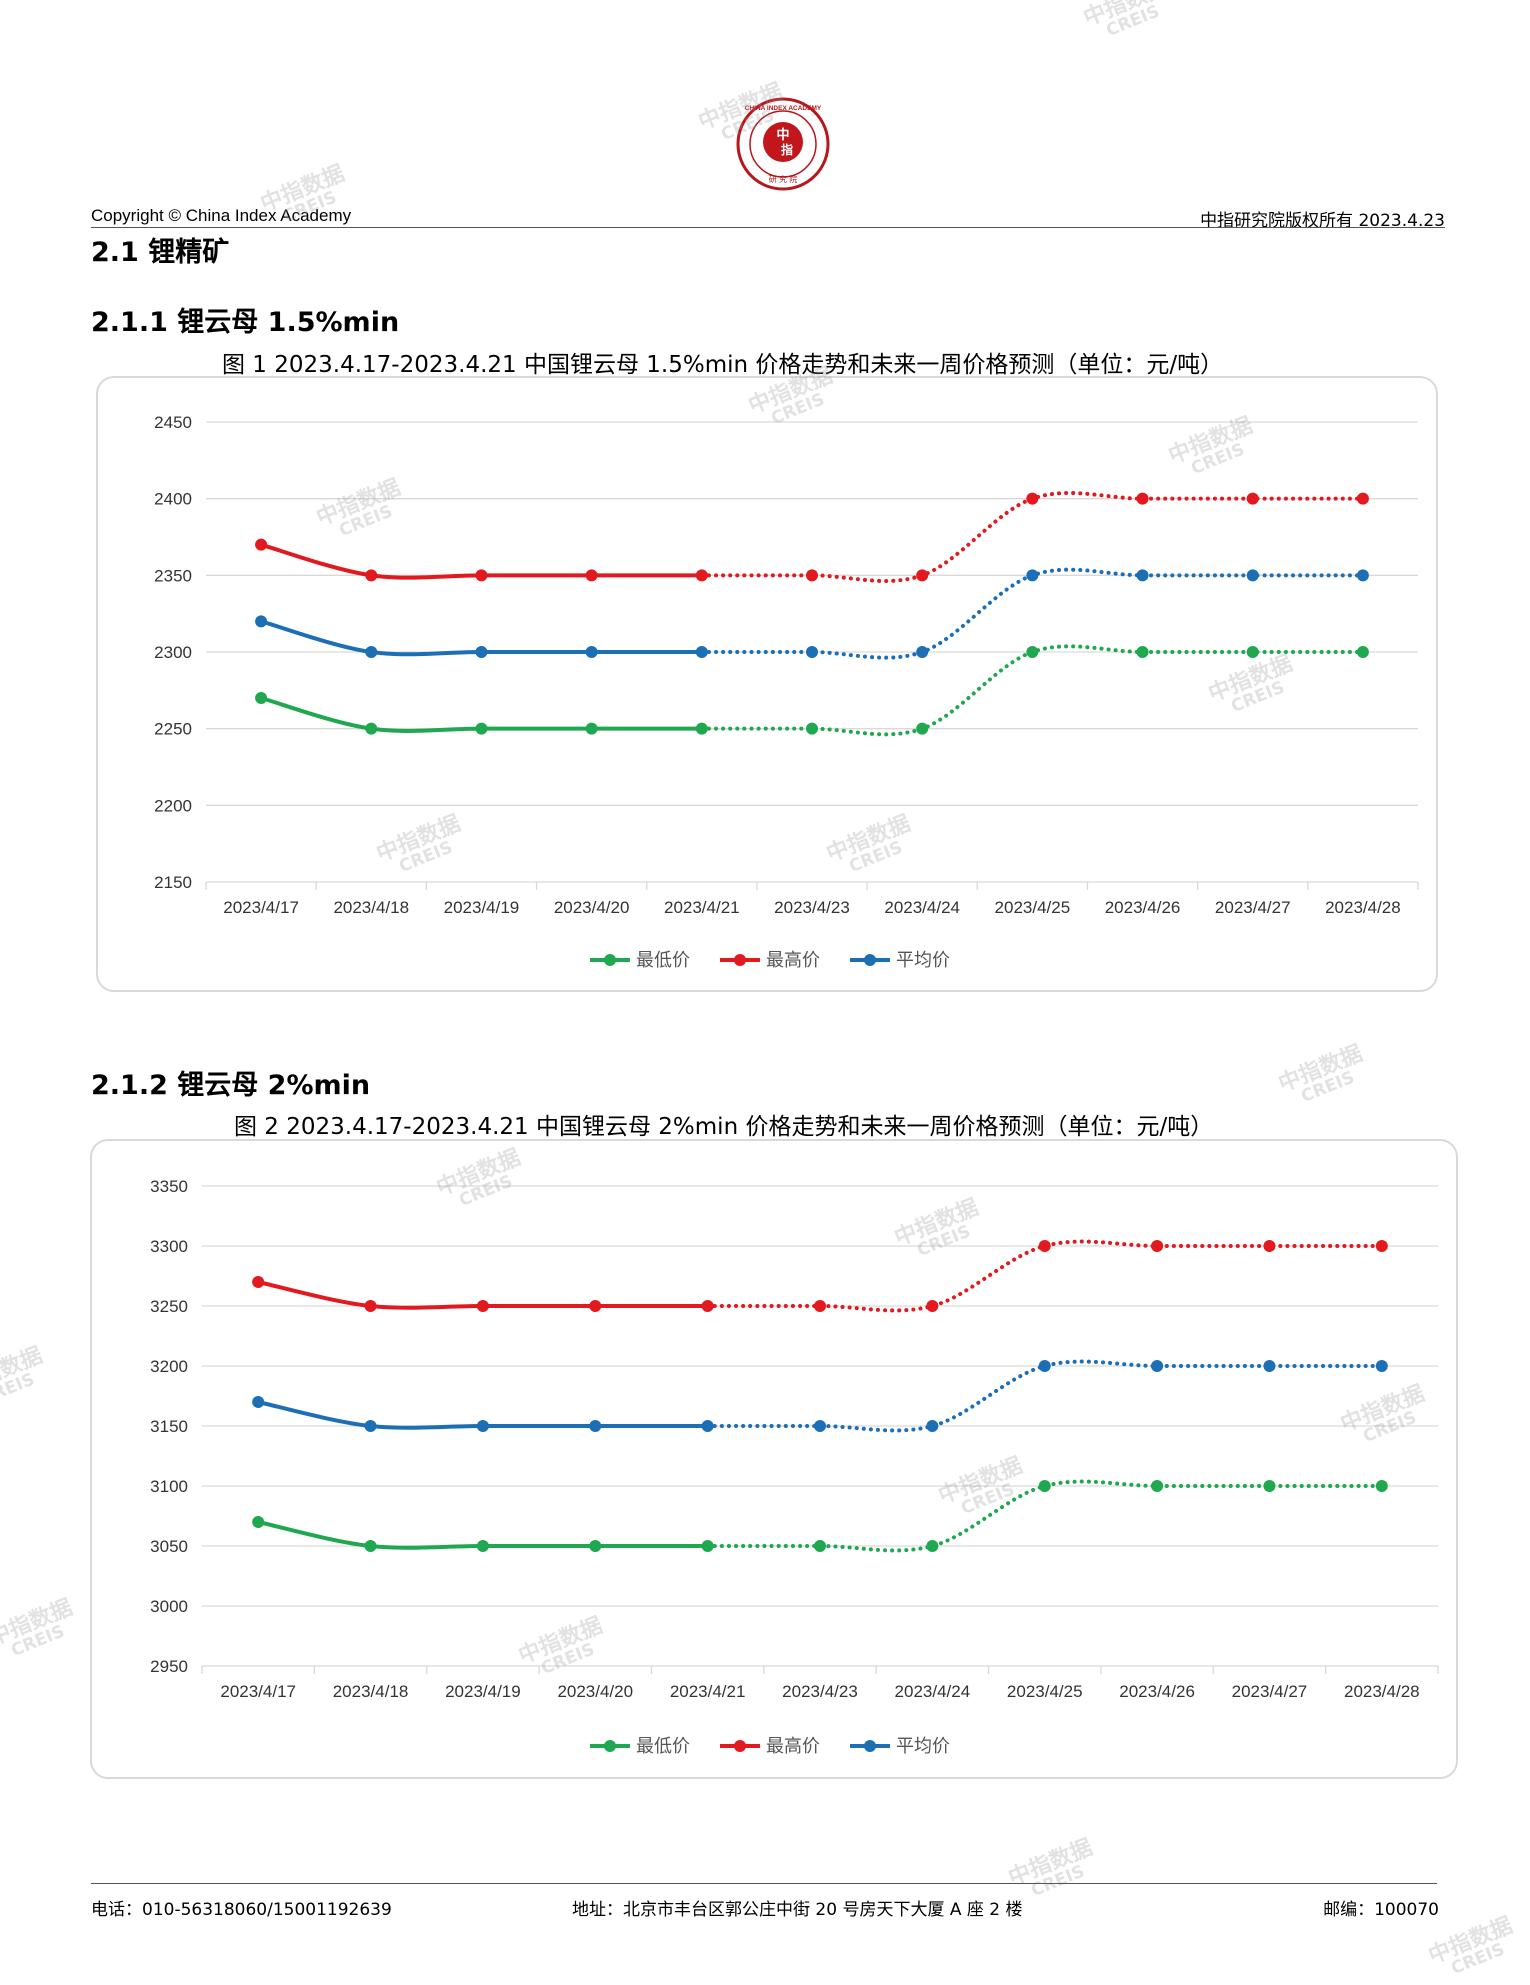  Describe the element at coordinates (245, 322) in the screenshot. I see `subsection-title-1: 2.1.1 锂云母 1.5%min` at that location.